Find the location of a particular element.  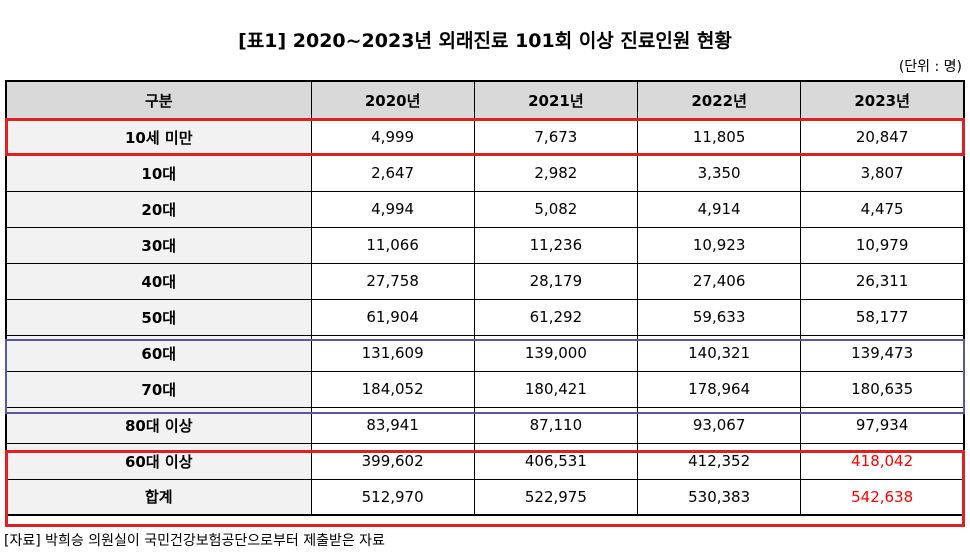

value-cell: 27,758 is located at coordinates (392, 281).